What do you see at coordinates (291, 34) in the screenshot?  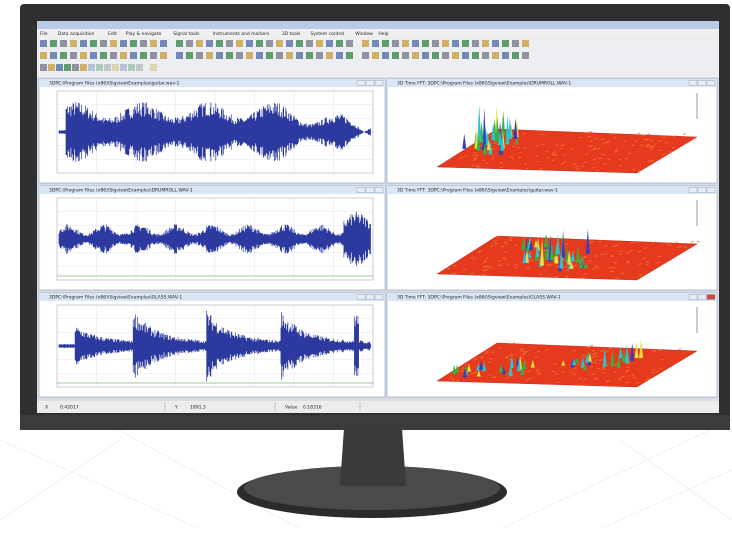 I see `menu-item: 3D tools` at bounding box center [291, 34].